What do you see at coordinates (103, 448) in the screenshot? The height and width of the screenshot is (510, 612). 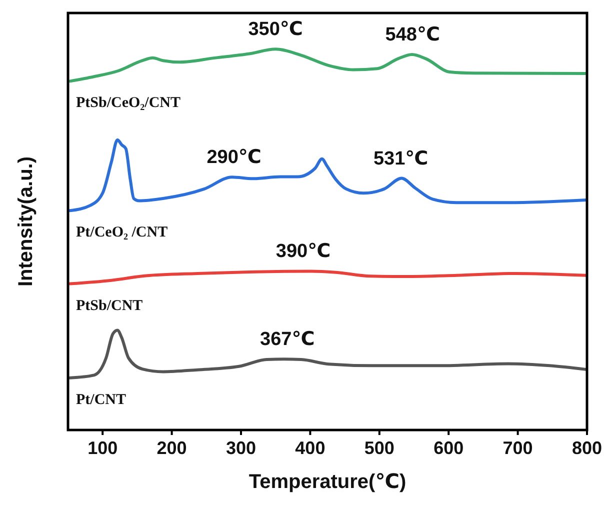 I see `x-tick-label: 100` at bounding box center [103, 448].